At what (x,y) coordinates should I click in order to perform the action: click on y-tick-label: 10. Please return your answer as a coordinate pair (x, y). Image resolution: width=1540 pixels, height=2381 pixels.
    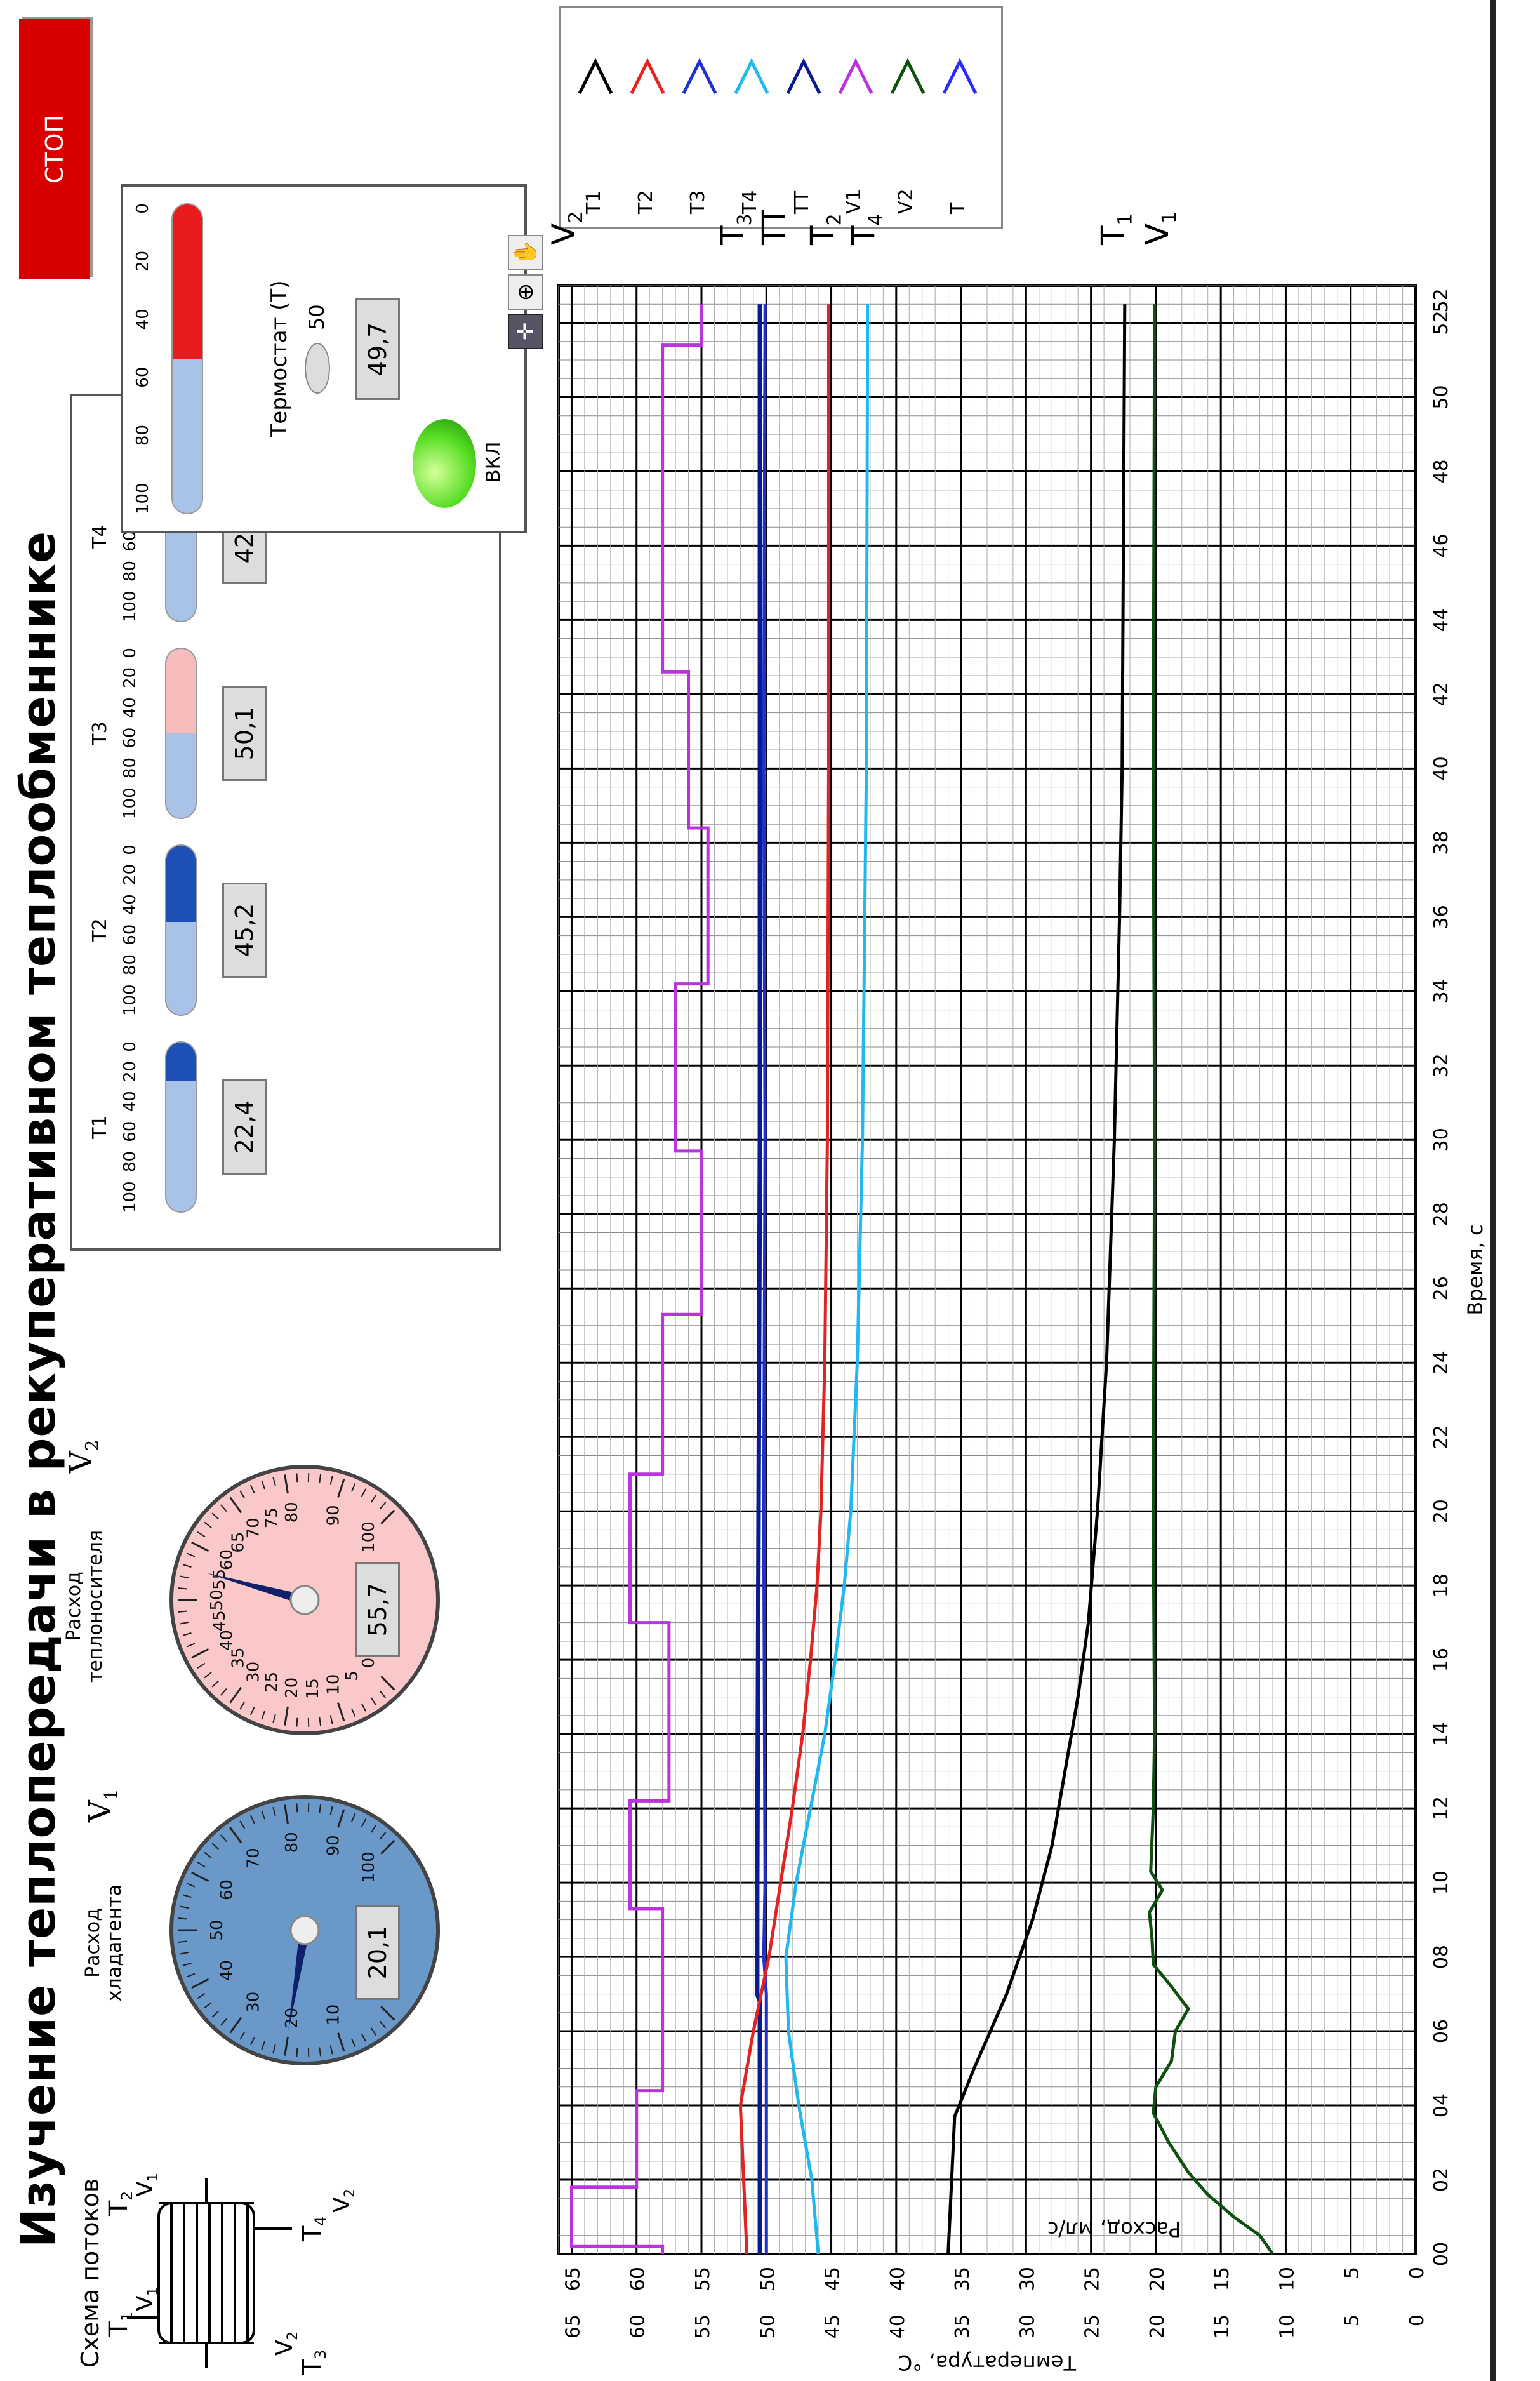
    Looking at the image, I should click on (1287, 2279).